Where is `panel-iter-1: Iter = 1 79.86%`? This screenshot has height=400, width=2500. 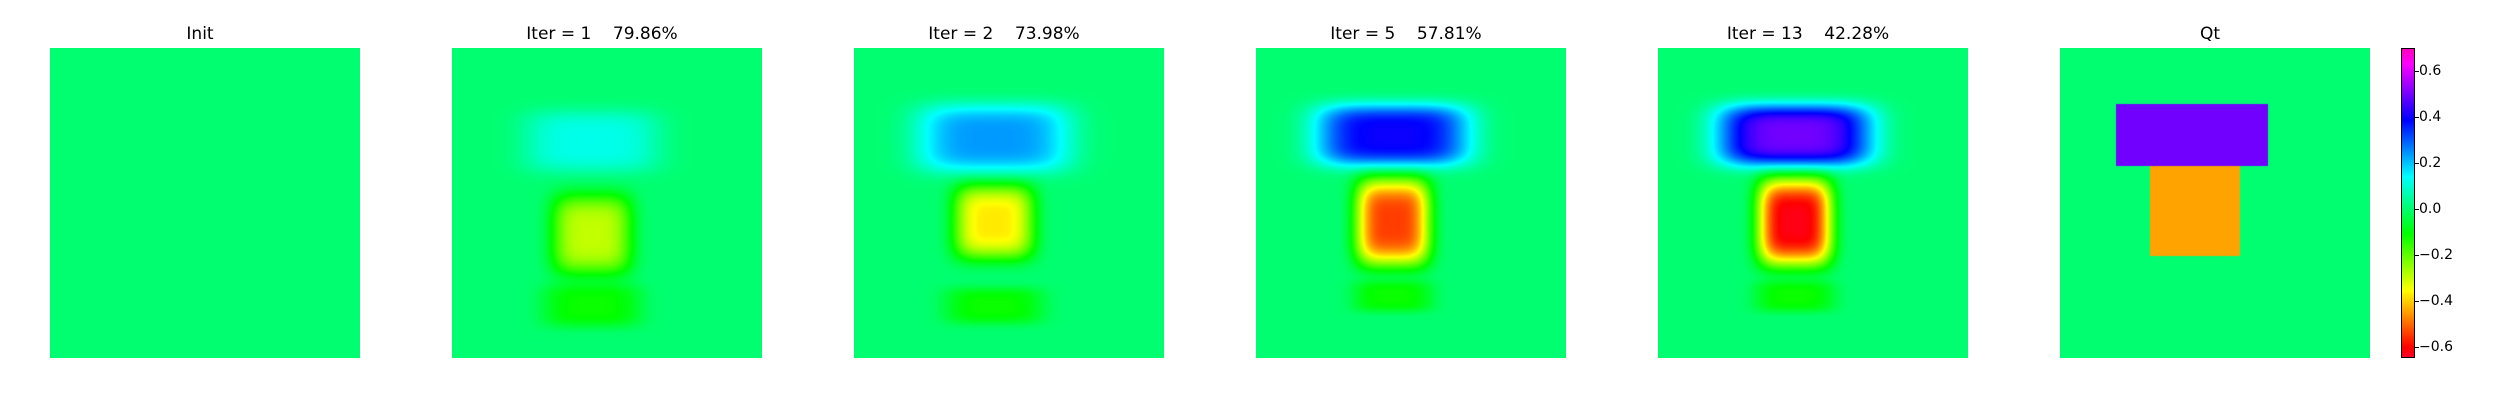
panel-iter-1: Iter = 1 79.86% is located at coordinates (602, 185).